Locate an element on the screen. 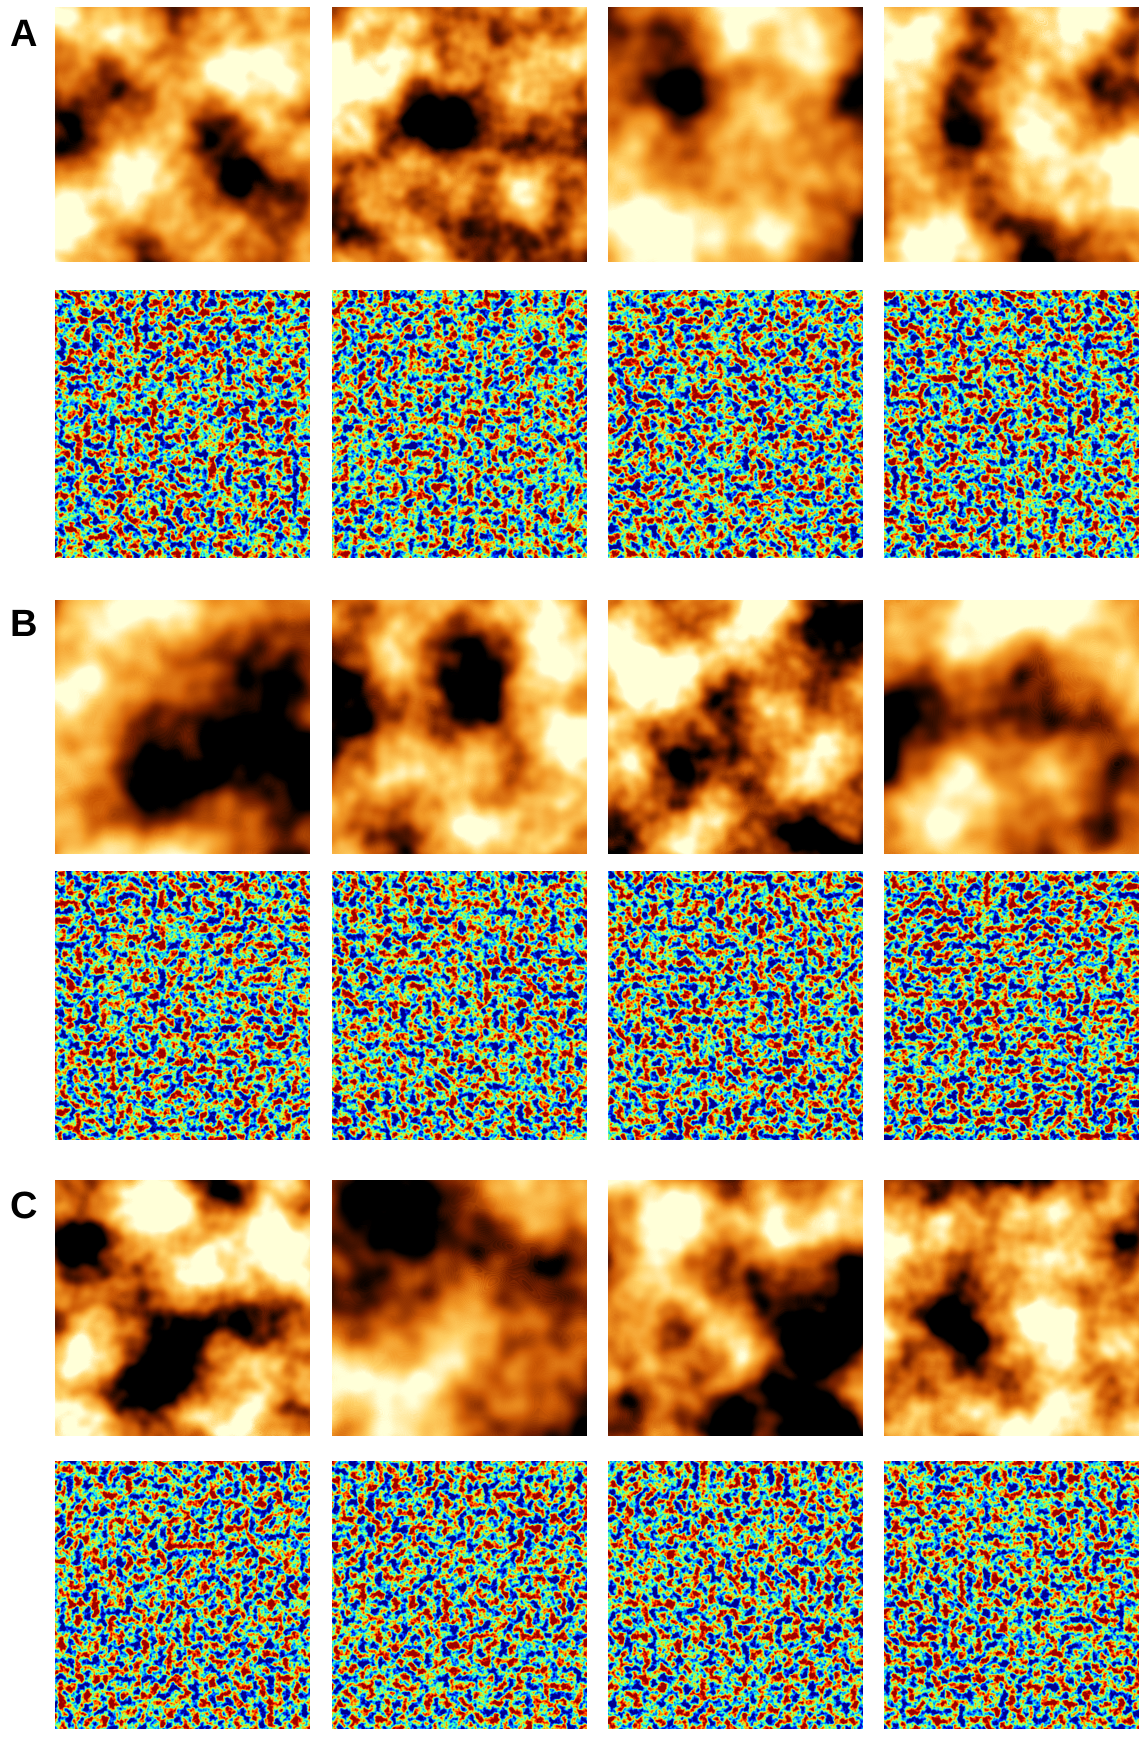 The width and height of the screenshot is (1144, 1738). panel-label: C is located at coordinates (23, 1206).